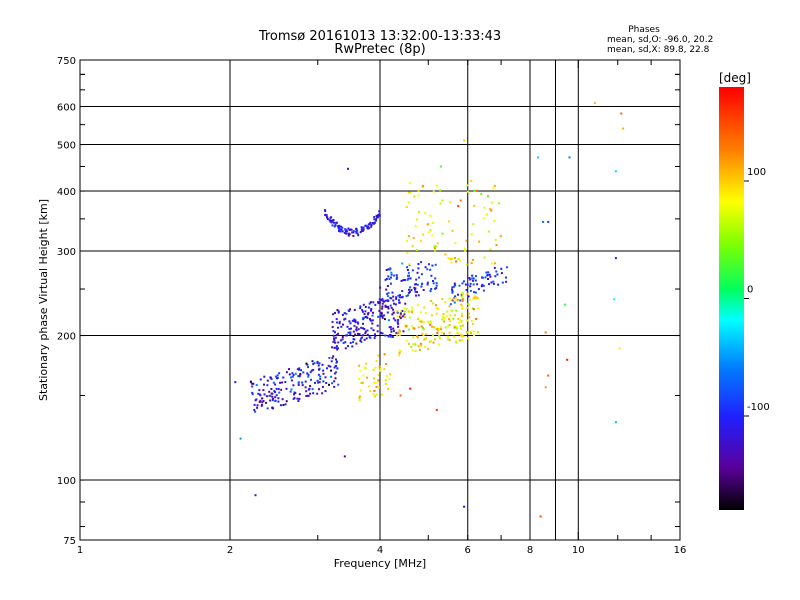  What do you see at coordinates (578, 550) in the screenshot?
I see `x-tick-label: 10` at bounding box center [578, 550].